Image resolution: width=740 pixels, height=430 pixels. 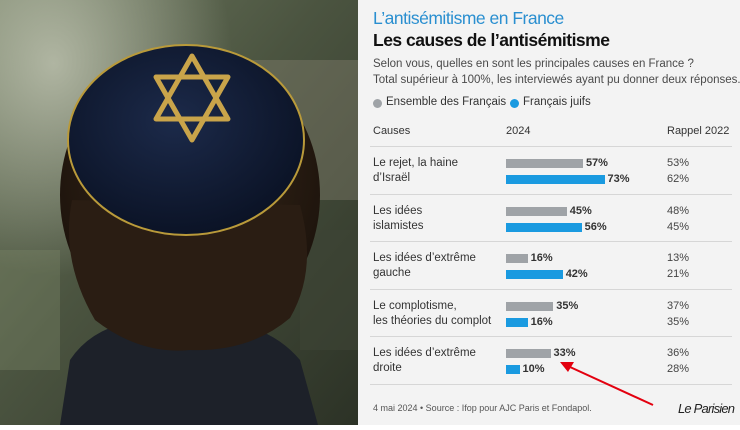 I want to click on cause-label: Le complotisme, les théories du complot, so click(x=432, y=314).